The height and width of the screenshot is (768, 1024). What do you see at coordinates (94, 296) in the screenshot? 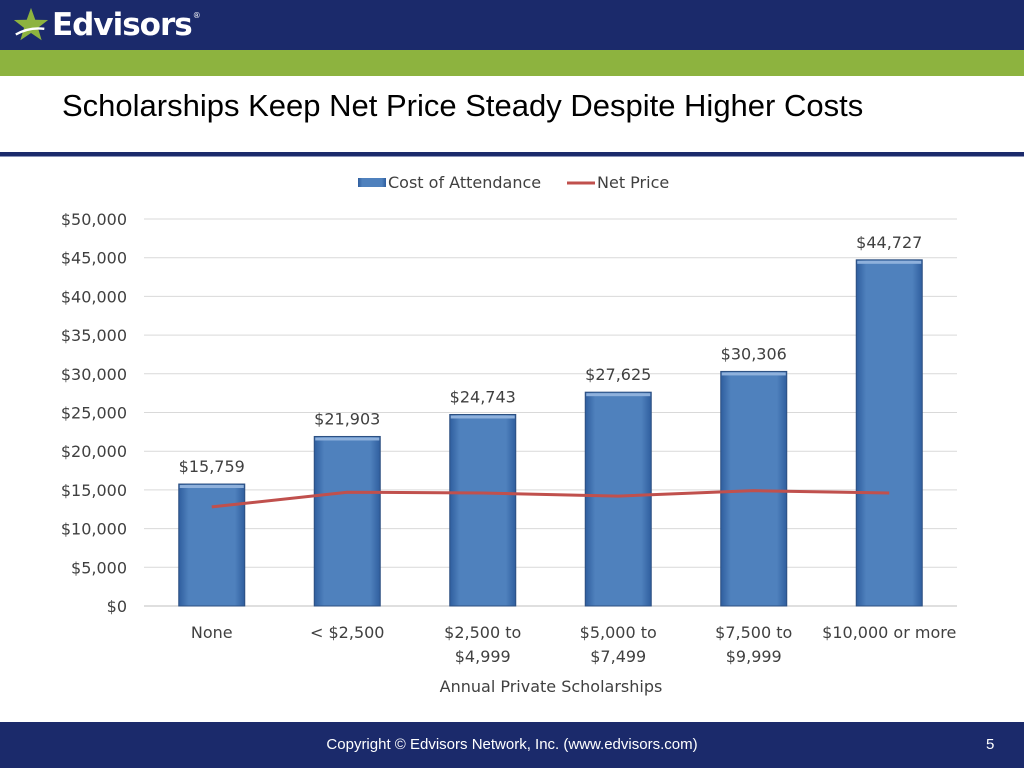
I see `y-tick-label: $40,000` at bounding box center [94, 296].